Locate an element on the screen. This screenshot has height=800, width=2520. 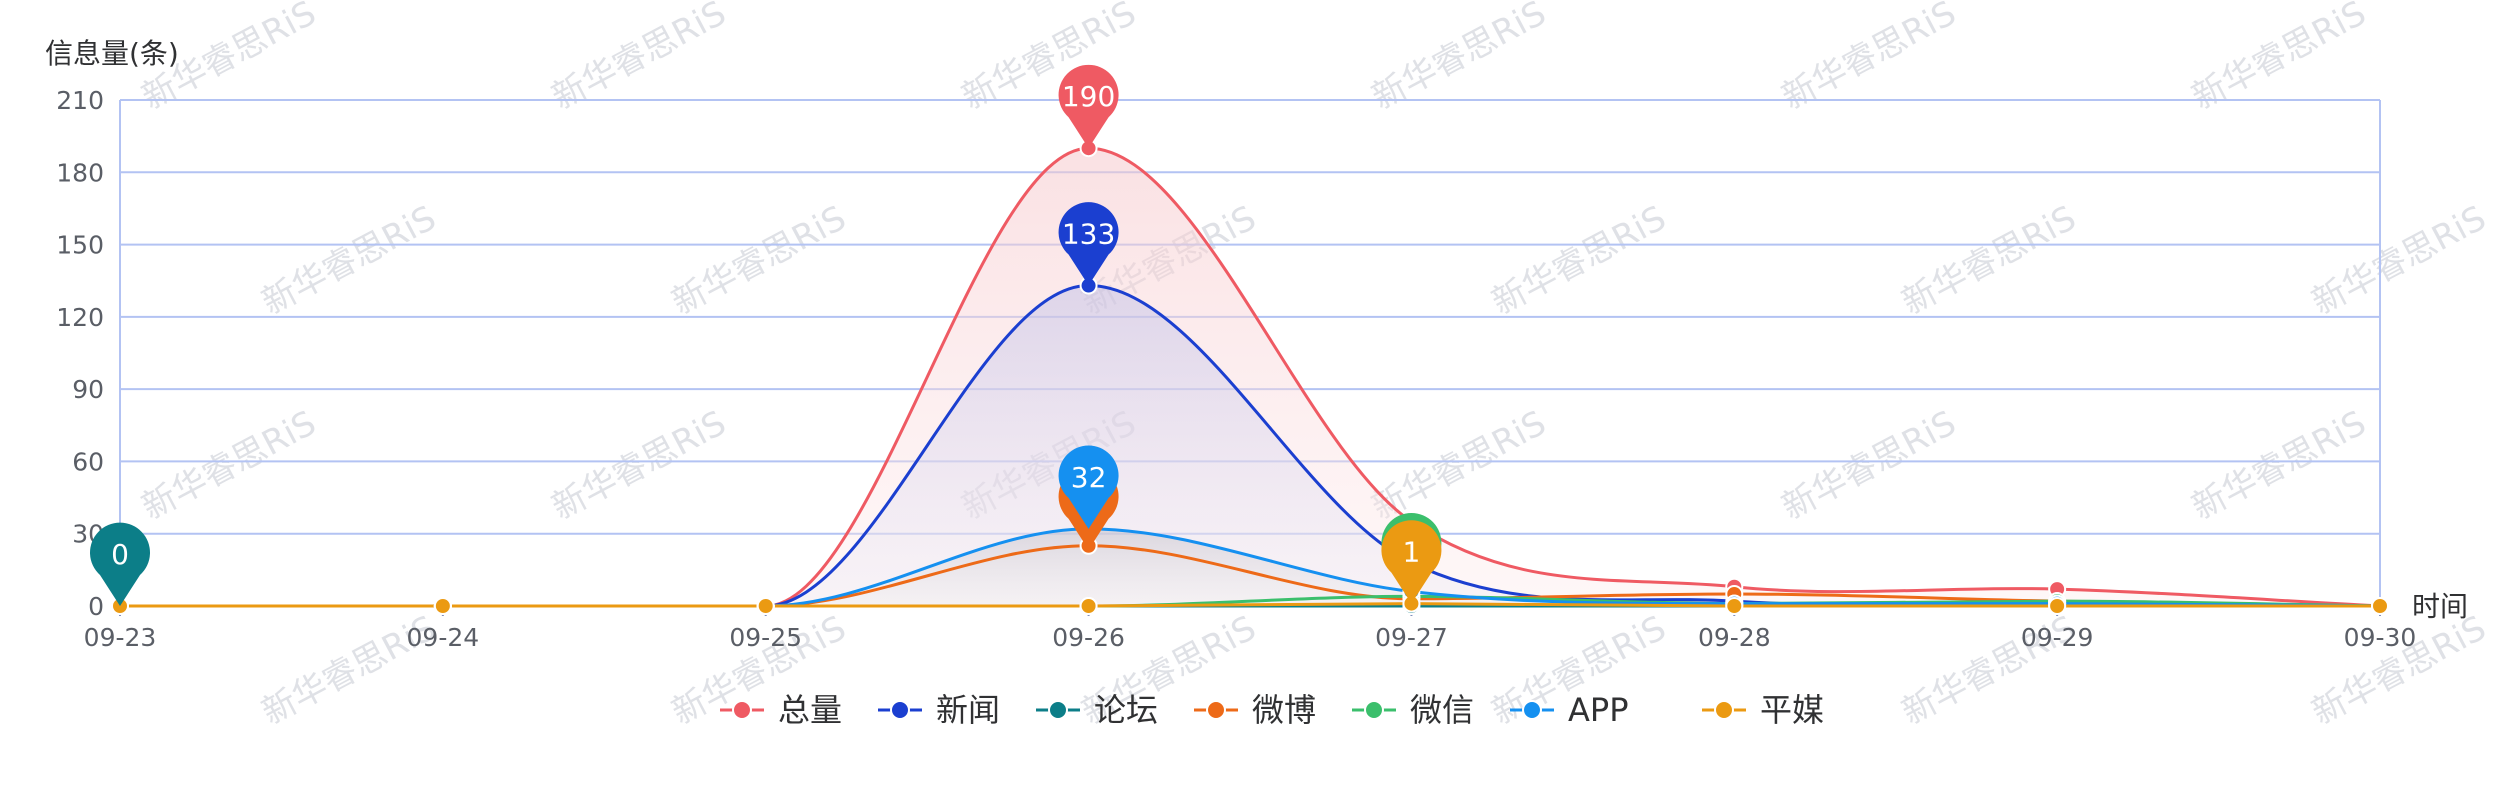
y-tick-label: 90 is located at coordinates (88, 389).